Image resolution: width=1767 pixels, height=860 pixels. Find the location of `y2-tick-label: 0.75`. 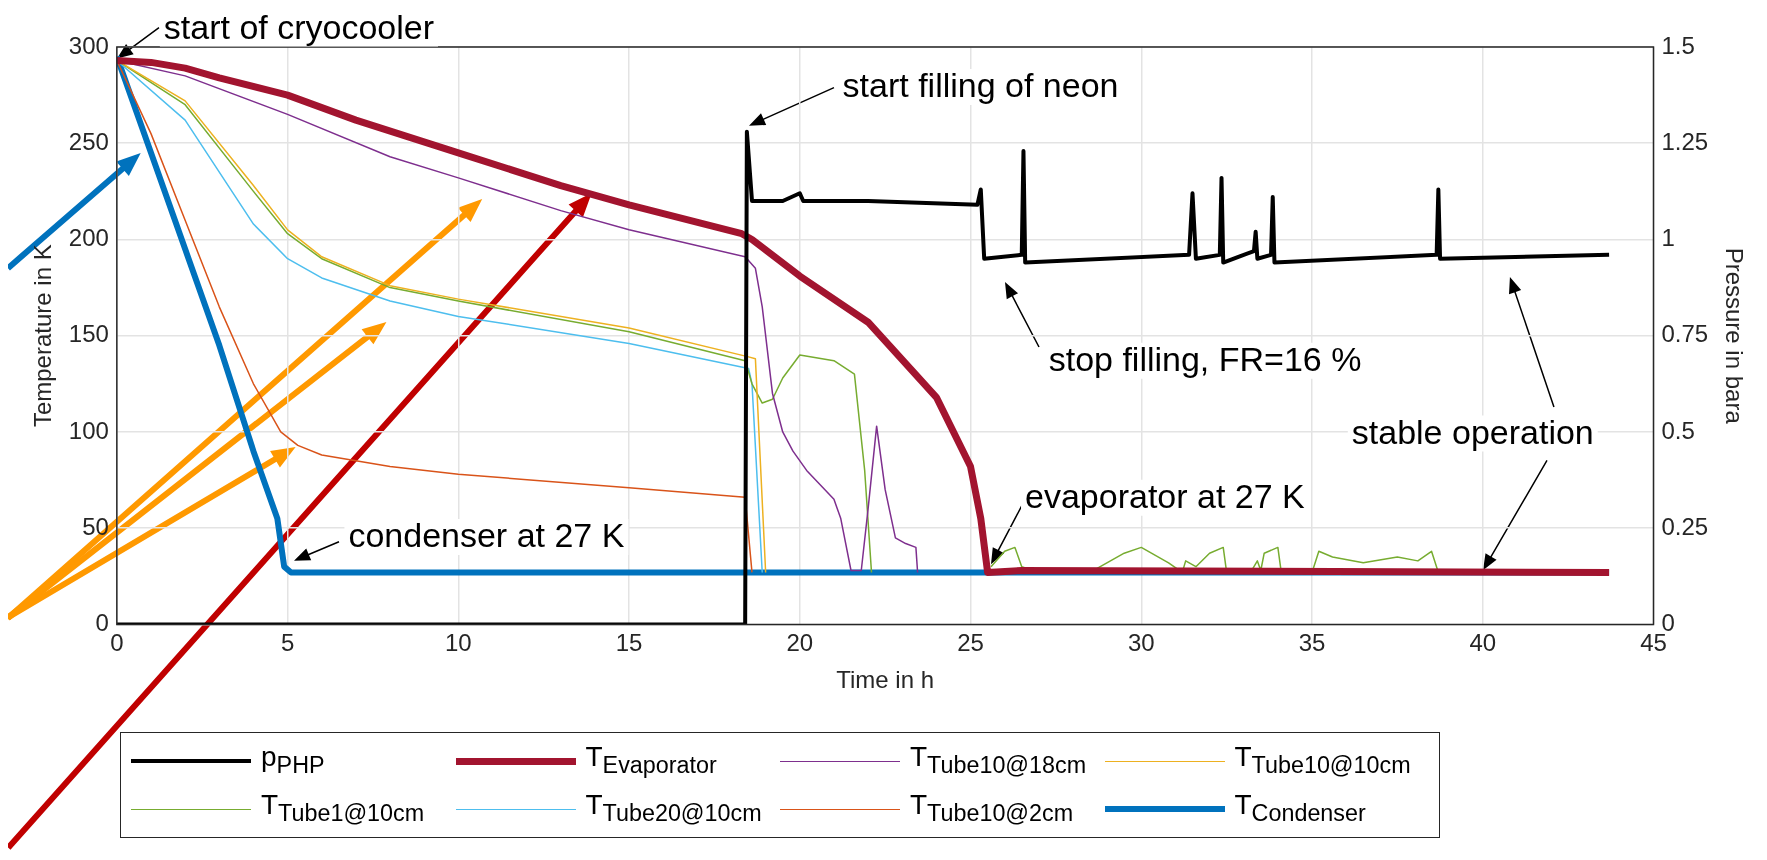

y2-tick-label: 0.75 is located at coordinates (1685, 334).